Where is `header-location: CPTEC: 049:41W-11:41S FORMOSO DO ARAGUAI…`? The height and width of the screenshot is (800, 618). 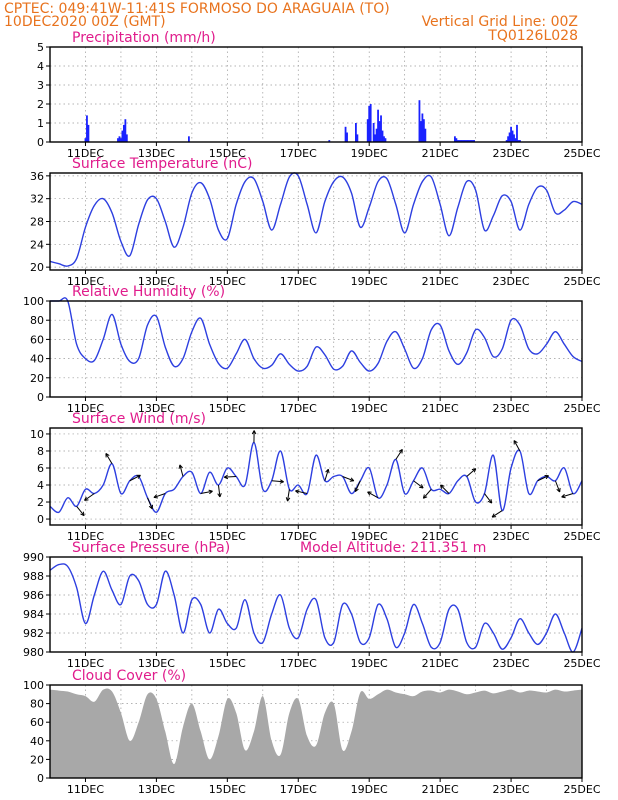
header-location: CPTEC: 049:41W-11:41S FORMOSO DO ARAGUAI… is located at coordinates (197, 9).